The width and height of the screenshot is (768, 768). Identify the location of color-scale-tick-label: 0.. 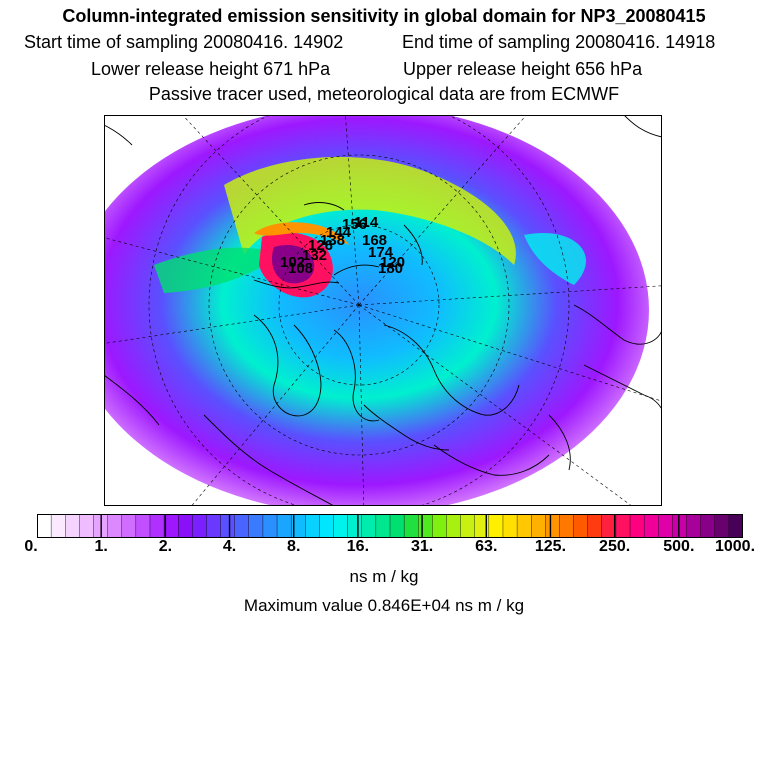
(31, 546).